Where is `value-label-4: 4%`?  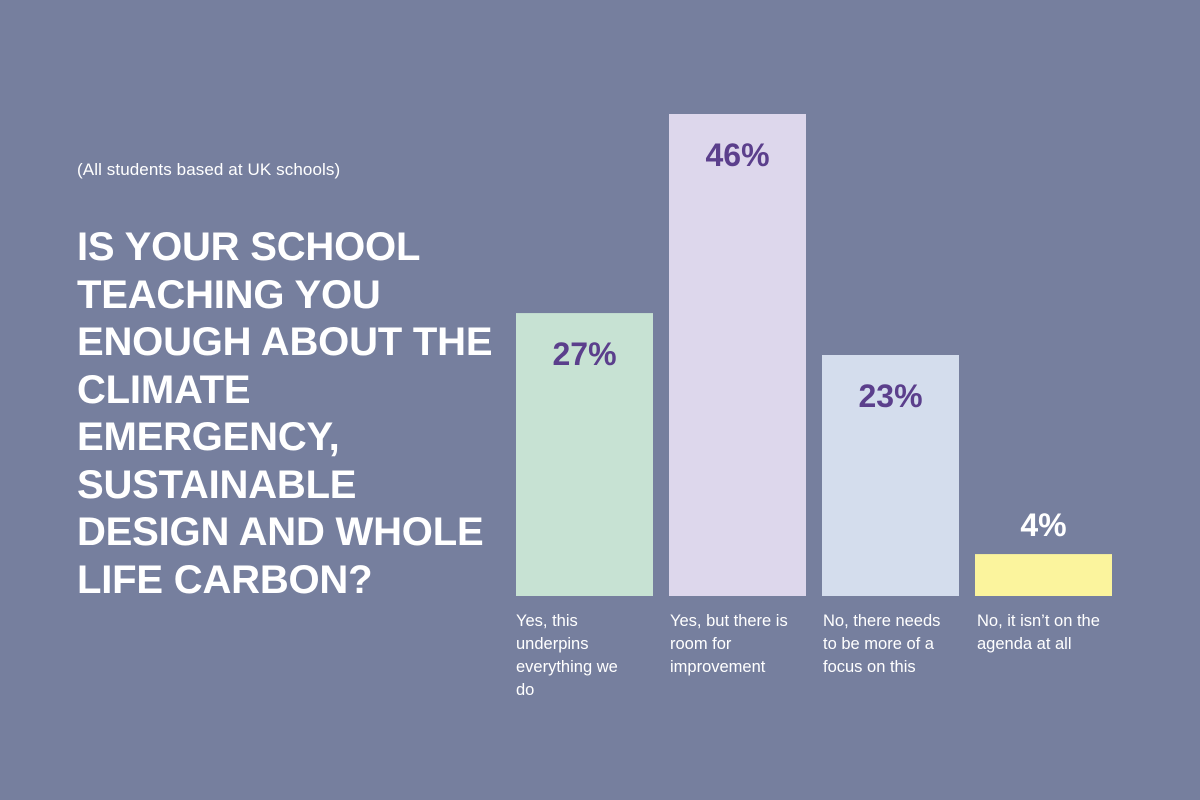
value-label-4: 4% is located at coordinates (1043, 525).